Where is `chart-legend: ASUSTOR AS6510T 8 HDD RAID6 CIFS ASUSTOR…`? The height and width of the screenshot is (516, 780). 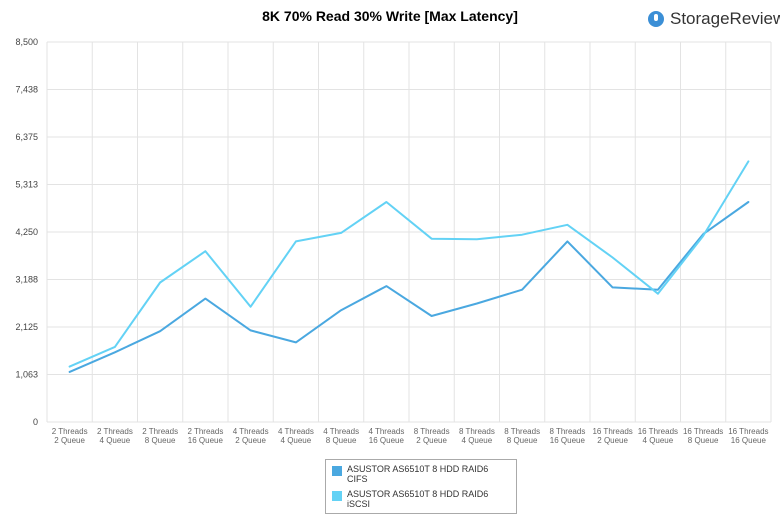
chart-legend: ASUSTOR AS6510T 8 HDD RAID6 CIFS ASUSTOR… is located at coordinates (421, 486).